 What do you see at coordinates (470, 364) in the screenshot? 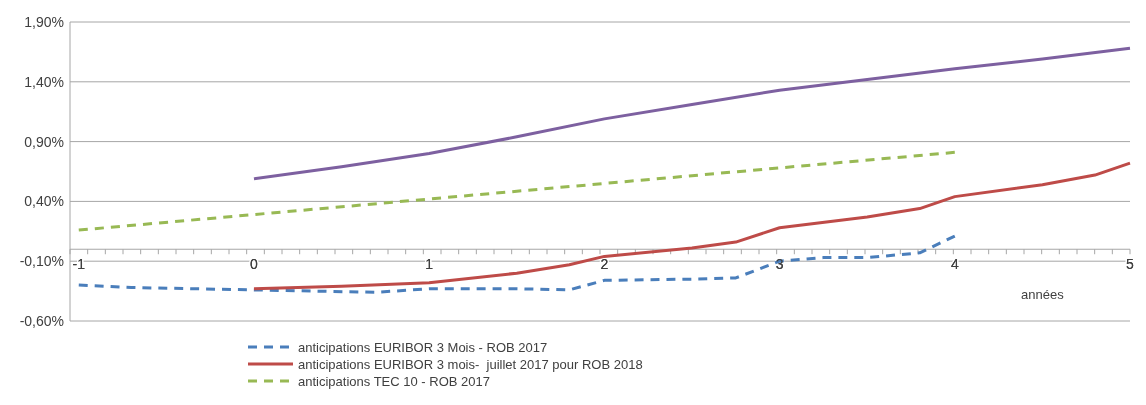
I see `legend-label: anticipations EURIBOR 3 mois- juillet 2017 pour ROB 2018` at bounding box center [470, 364].